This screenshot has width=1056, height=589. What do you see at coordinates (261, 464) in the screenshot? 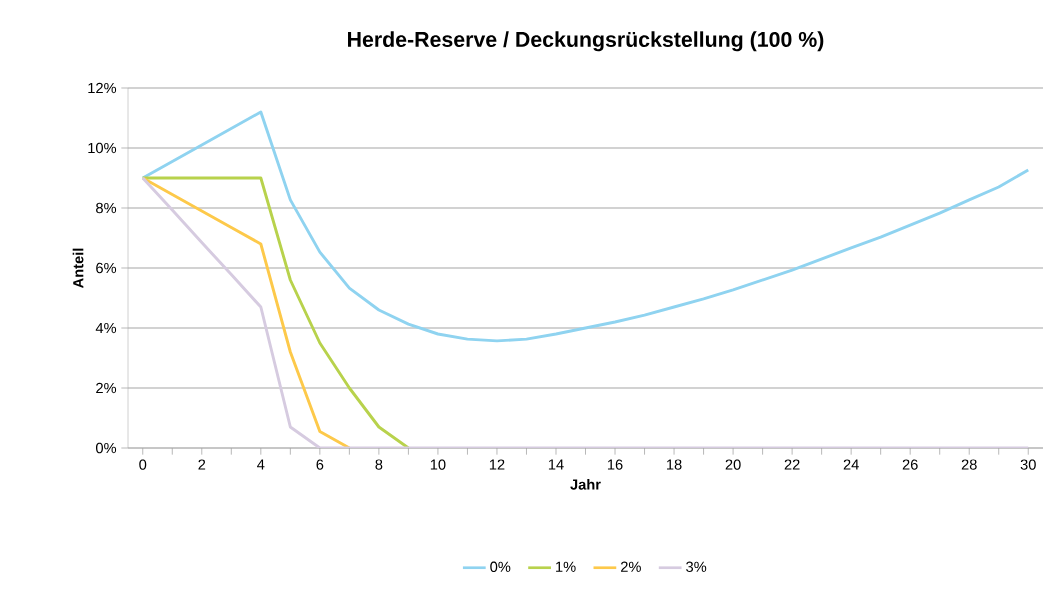
I see `x-tick-label: 4` at bounding box center [261, 464].